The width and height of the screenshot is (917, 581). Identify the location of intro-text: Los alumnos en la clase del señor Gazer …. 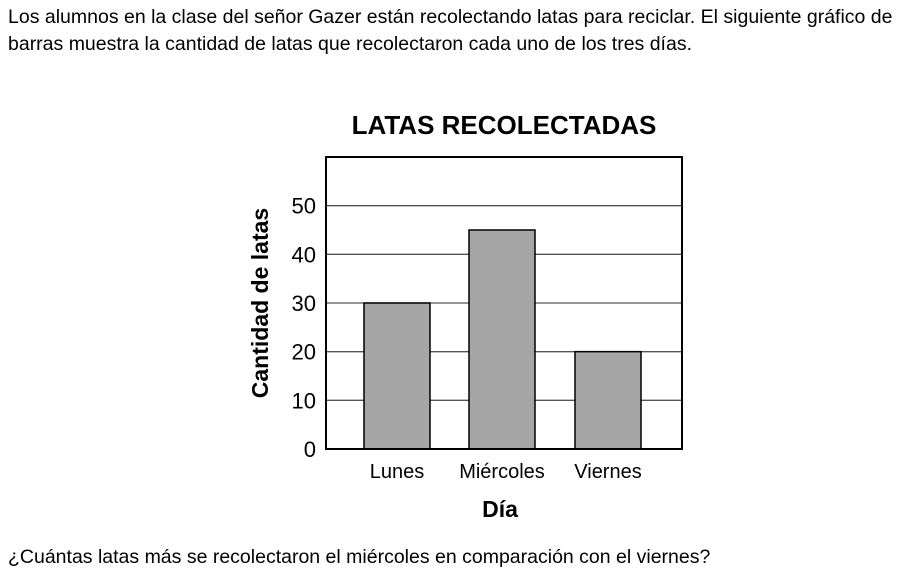
(450, 30).